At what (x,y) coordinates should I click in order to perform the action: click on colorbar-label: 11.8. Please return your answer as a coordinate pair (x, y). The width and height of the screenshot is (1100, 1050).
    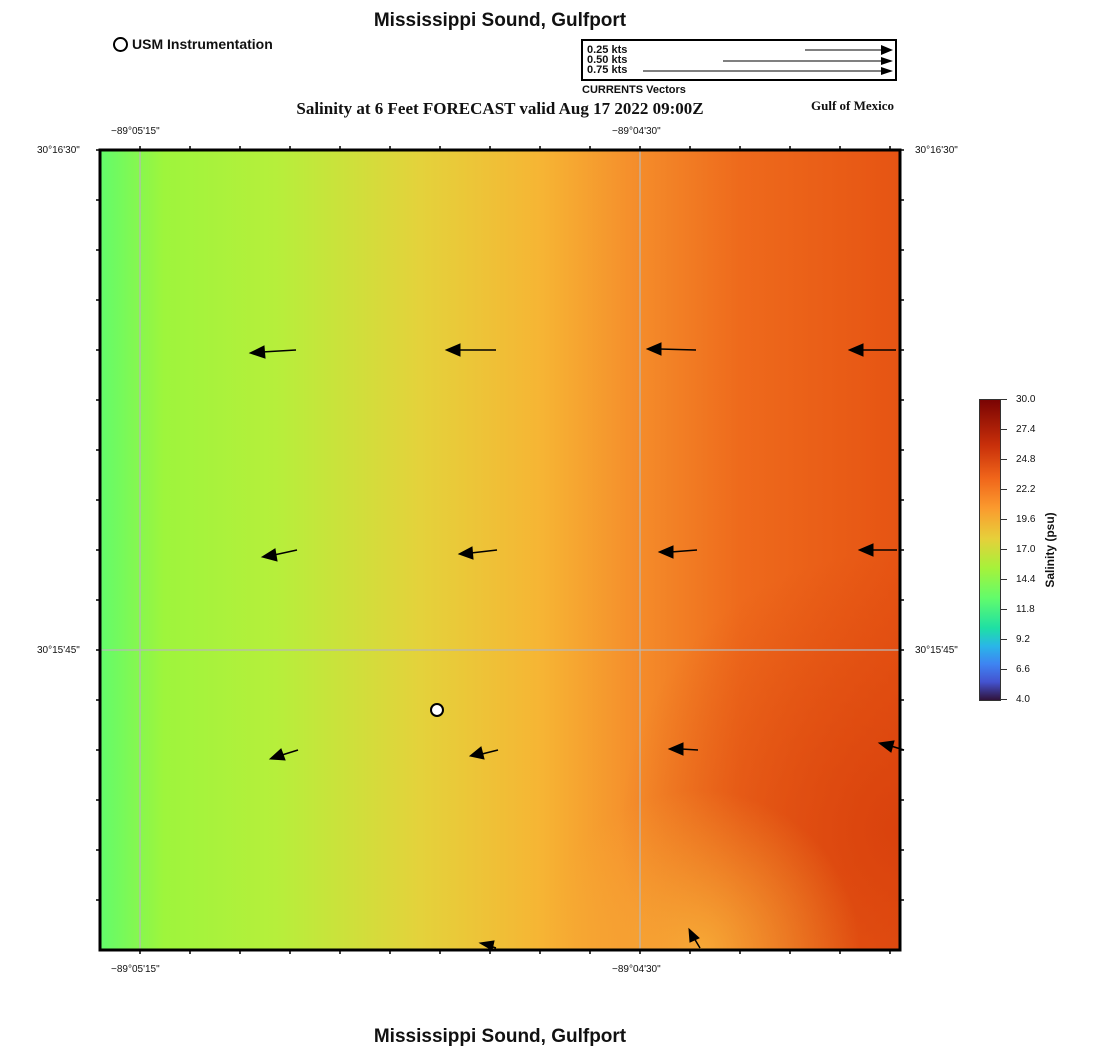
    Looking at the image, I should click on (1025, 609).